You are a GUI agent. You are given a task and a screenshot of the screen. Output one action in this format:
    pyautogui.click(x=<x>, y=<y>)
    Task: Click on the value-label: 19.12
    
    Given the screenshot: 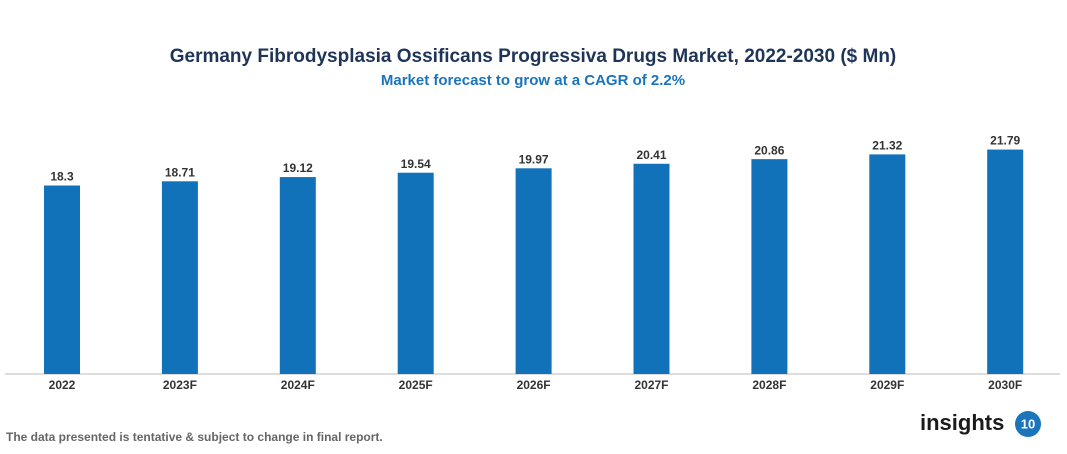 What is the action you would take?
    pyautogui.click(x=298, y=168)
    